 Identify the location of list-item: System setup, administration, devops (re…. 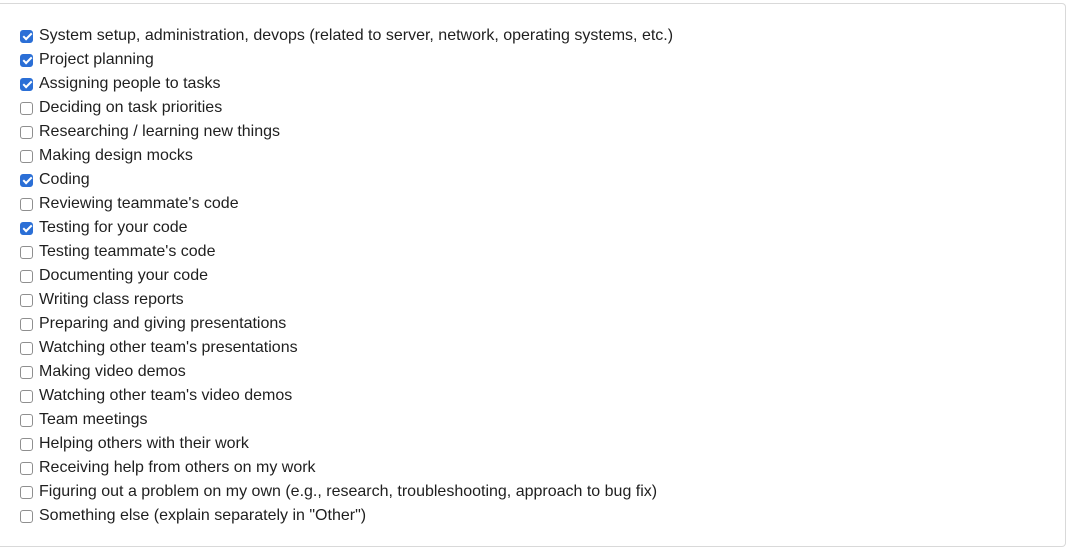
(346, 36).